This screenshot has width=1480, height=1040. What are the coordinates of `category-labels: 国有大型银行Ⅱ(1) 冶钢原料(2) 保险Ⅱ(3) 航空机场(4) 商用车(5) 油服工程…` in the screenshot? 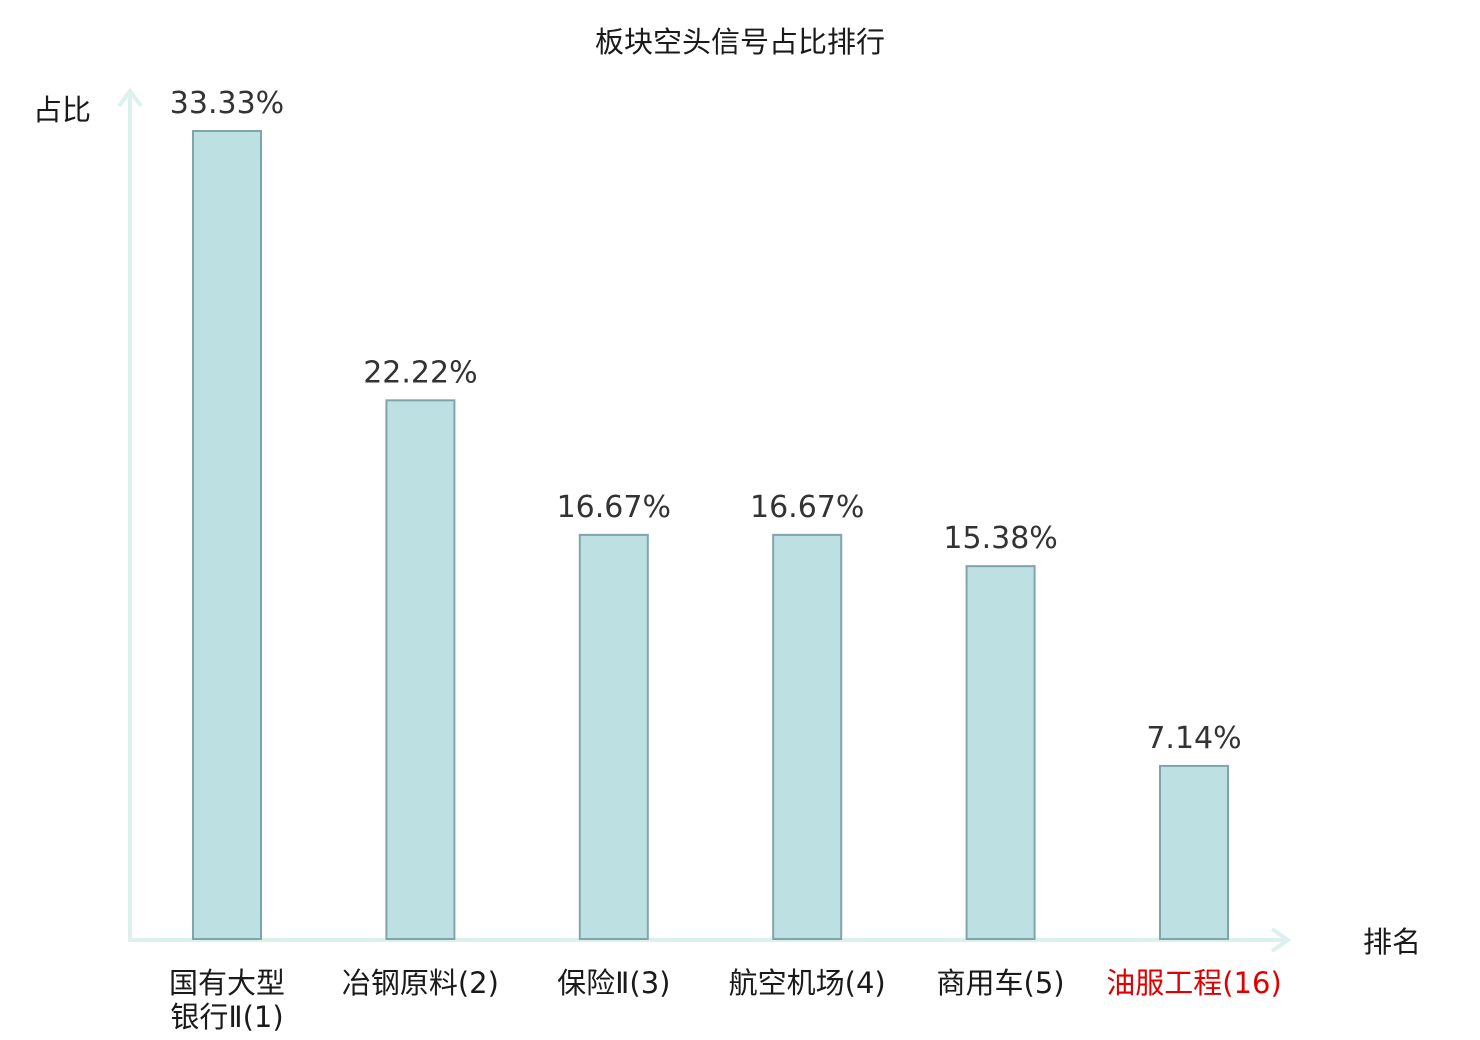 It's located at (725, 1000).